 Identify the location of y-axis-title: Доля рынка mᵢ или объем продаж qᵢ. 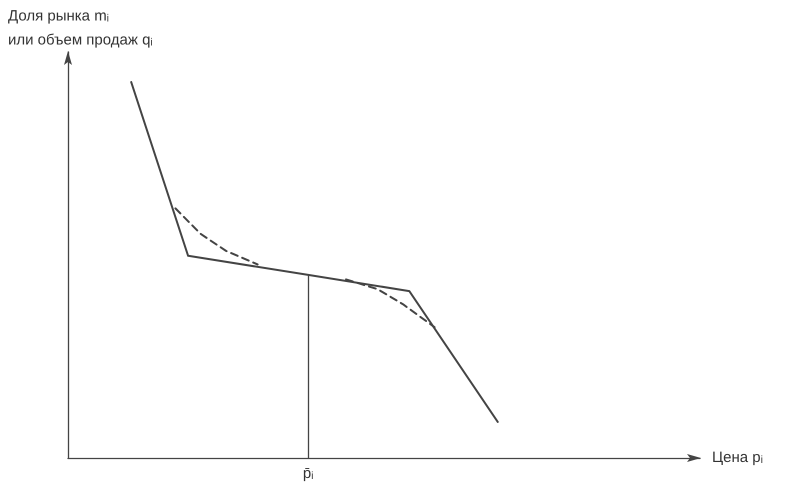
(80, 28).